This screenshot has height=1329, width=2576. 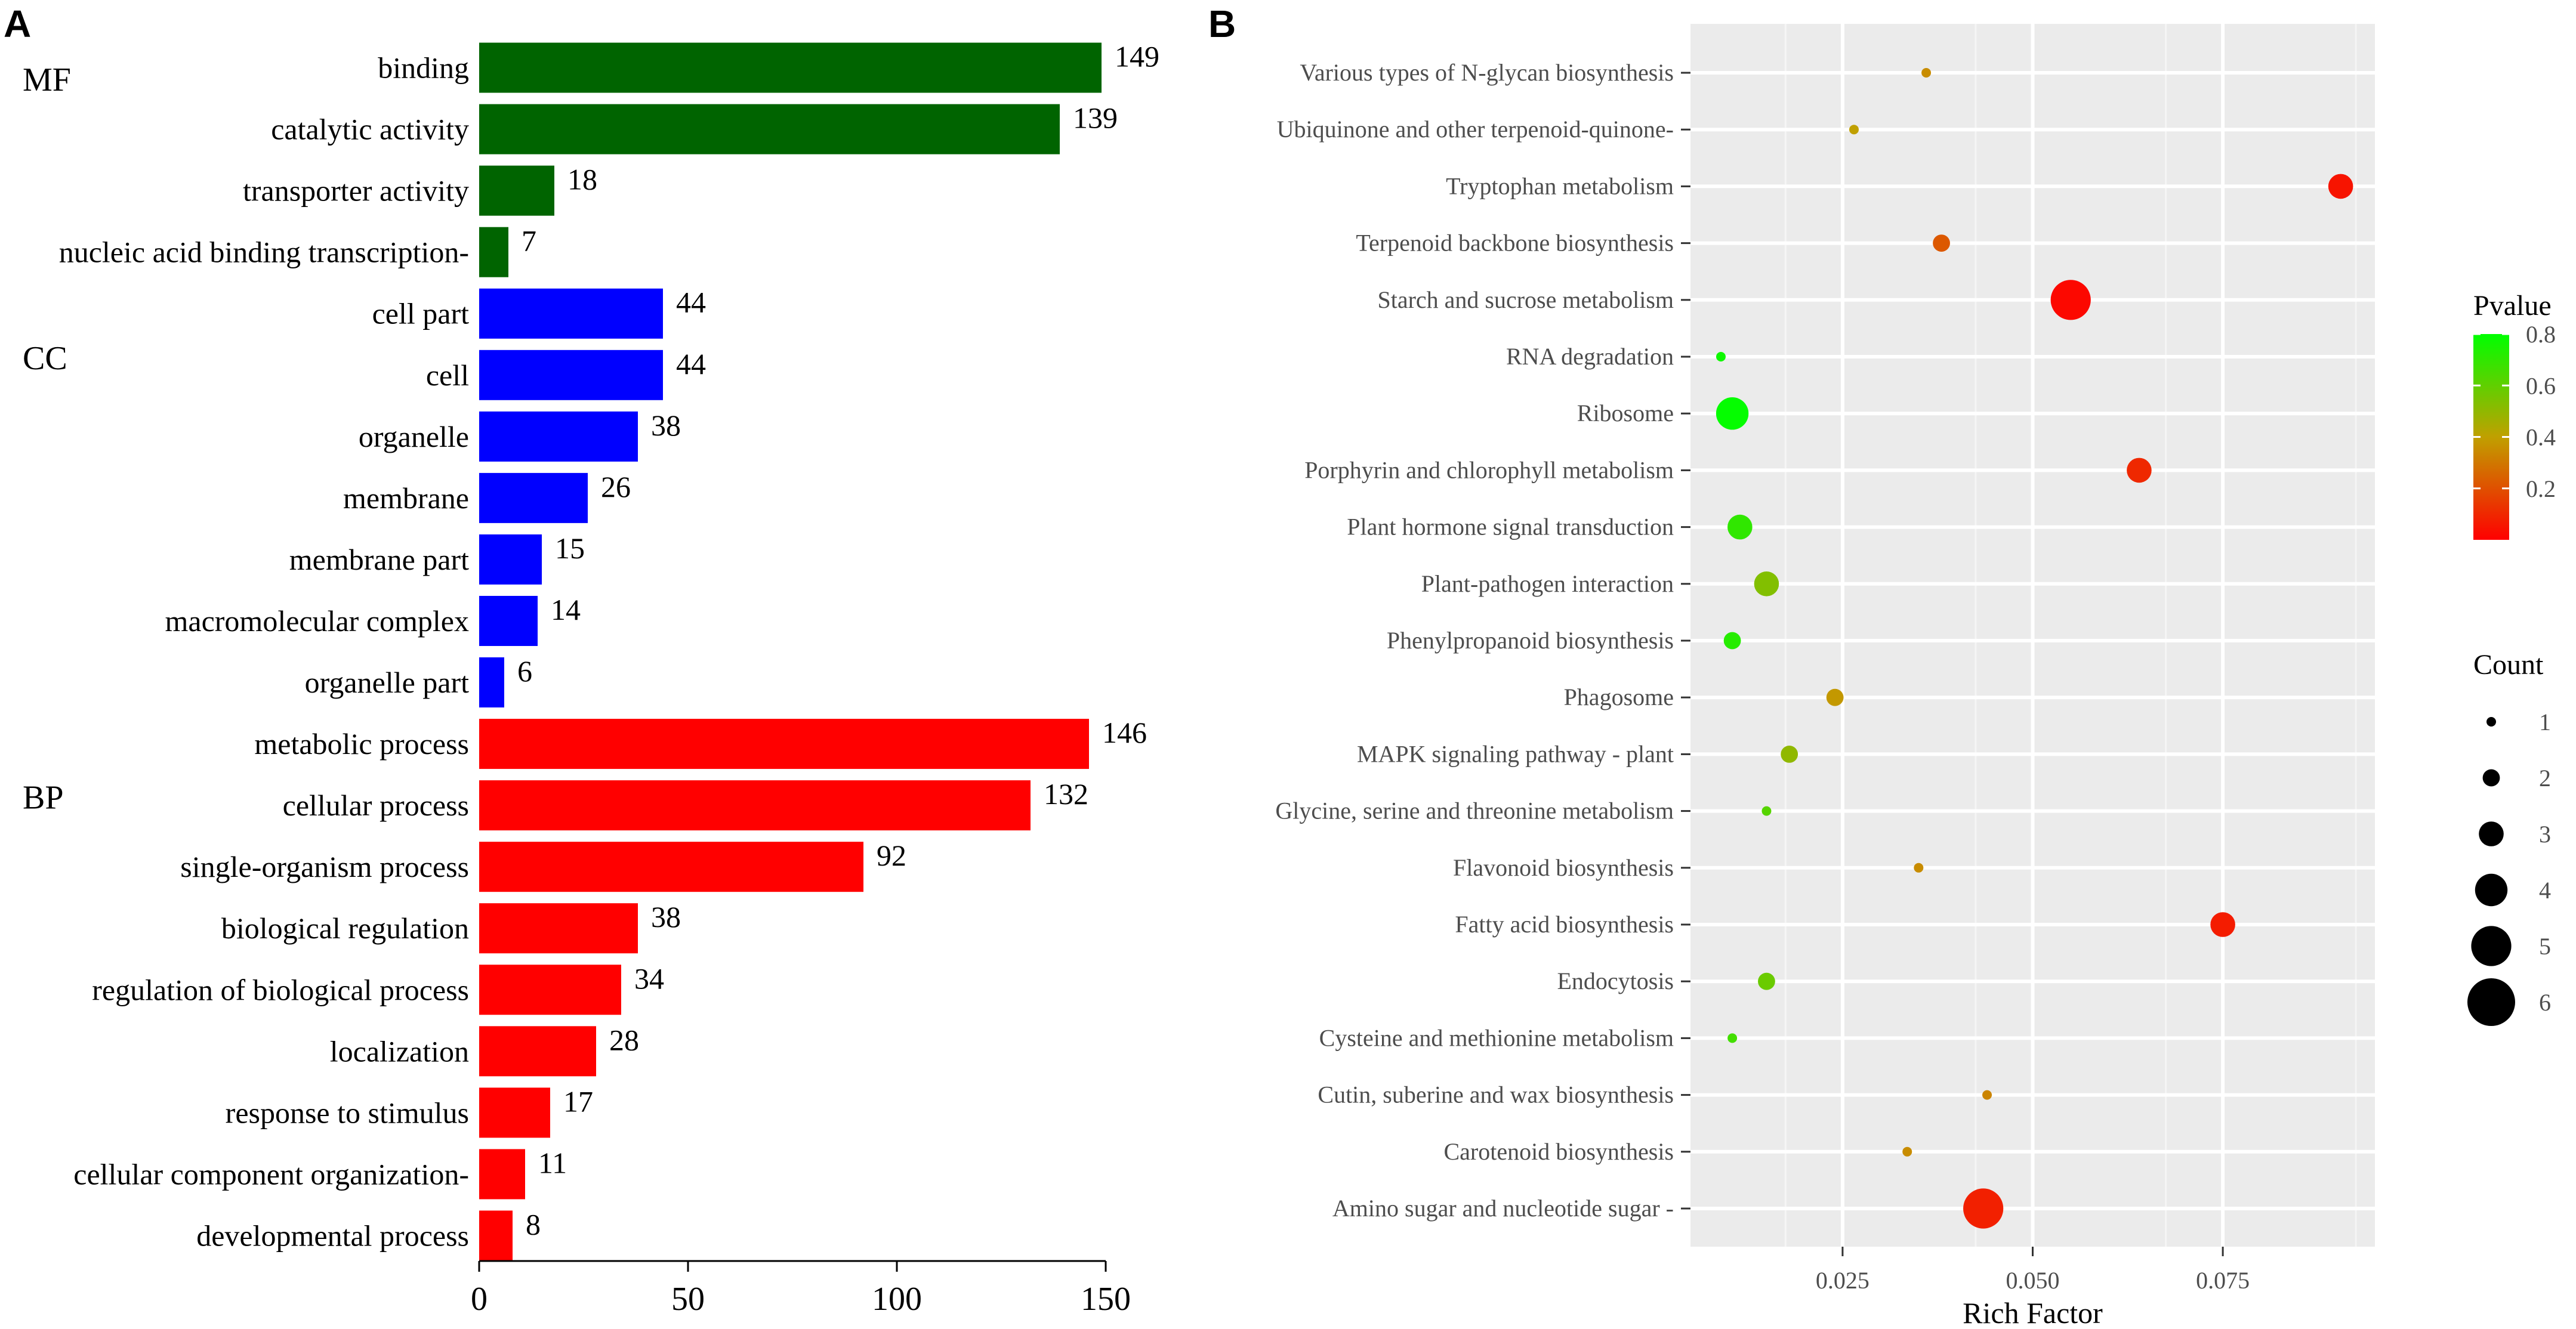 What do you see at coordinates (1547, 583) in the screenshot?
I see `pathway-label: Plant-pathogen interaction` at bounding box center [1547, 583].